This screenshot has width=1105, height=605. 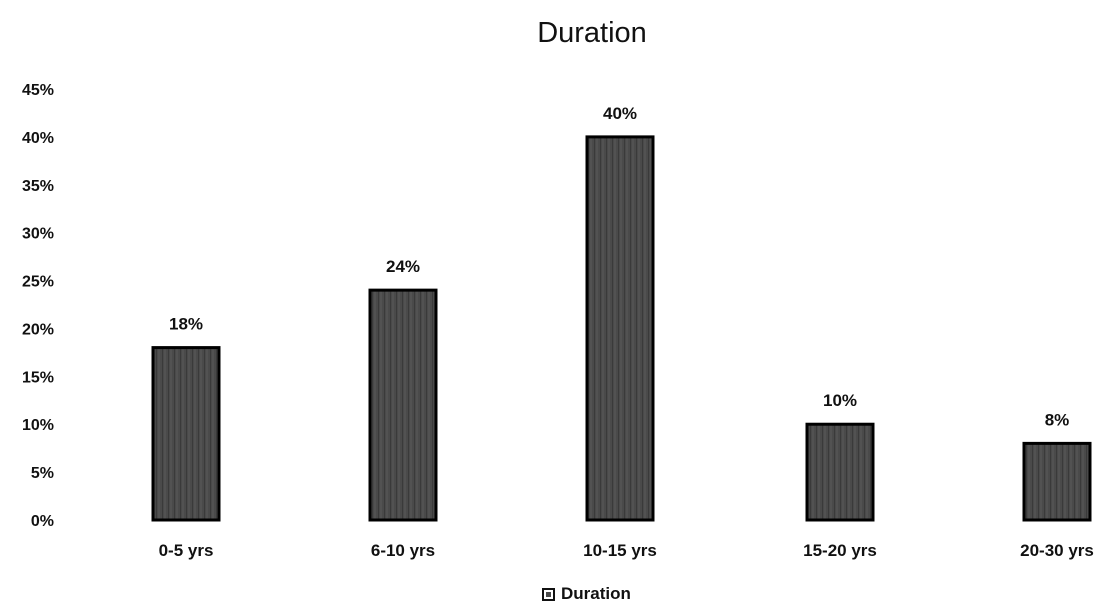 What do you see at coordinates (840, 400) in the screenshot?
I see `data-label: 10%` at bounding box center [840, 400].